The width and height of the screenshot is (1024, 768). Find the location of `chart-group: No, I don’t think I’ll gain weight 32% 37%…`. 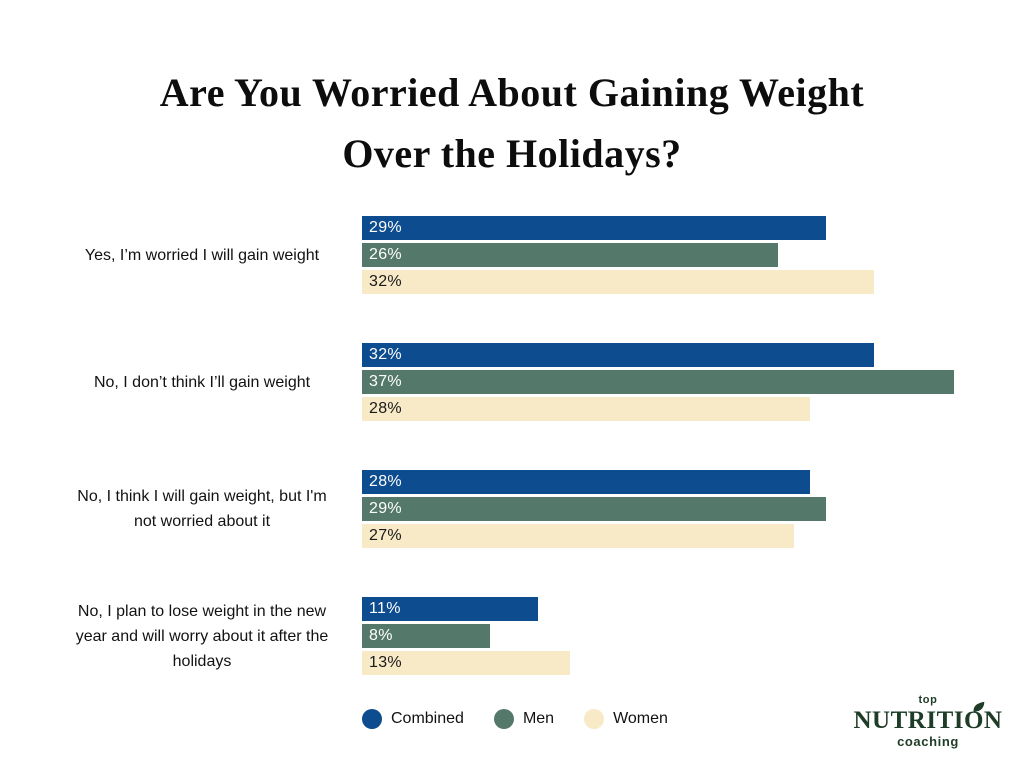

chart-group: No, I don’t think I’ll gain weight 32% 37%… is located at coordinates (477, 382).